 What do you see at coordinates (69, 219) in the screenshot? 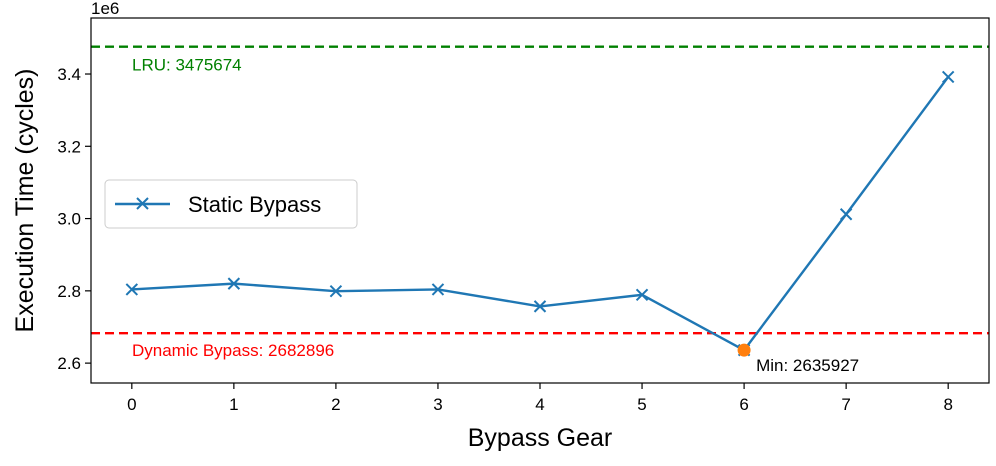
I see `y-tick-label-2: 3.0` at bounding box center [69, 219].